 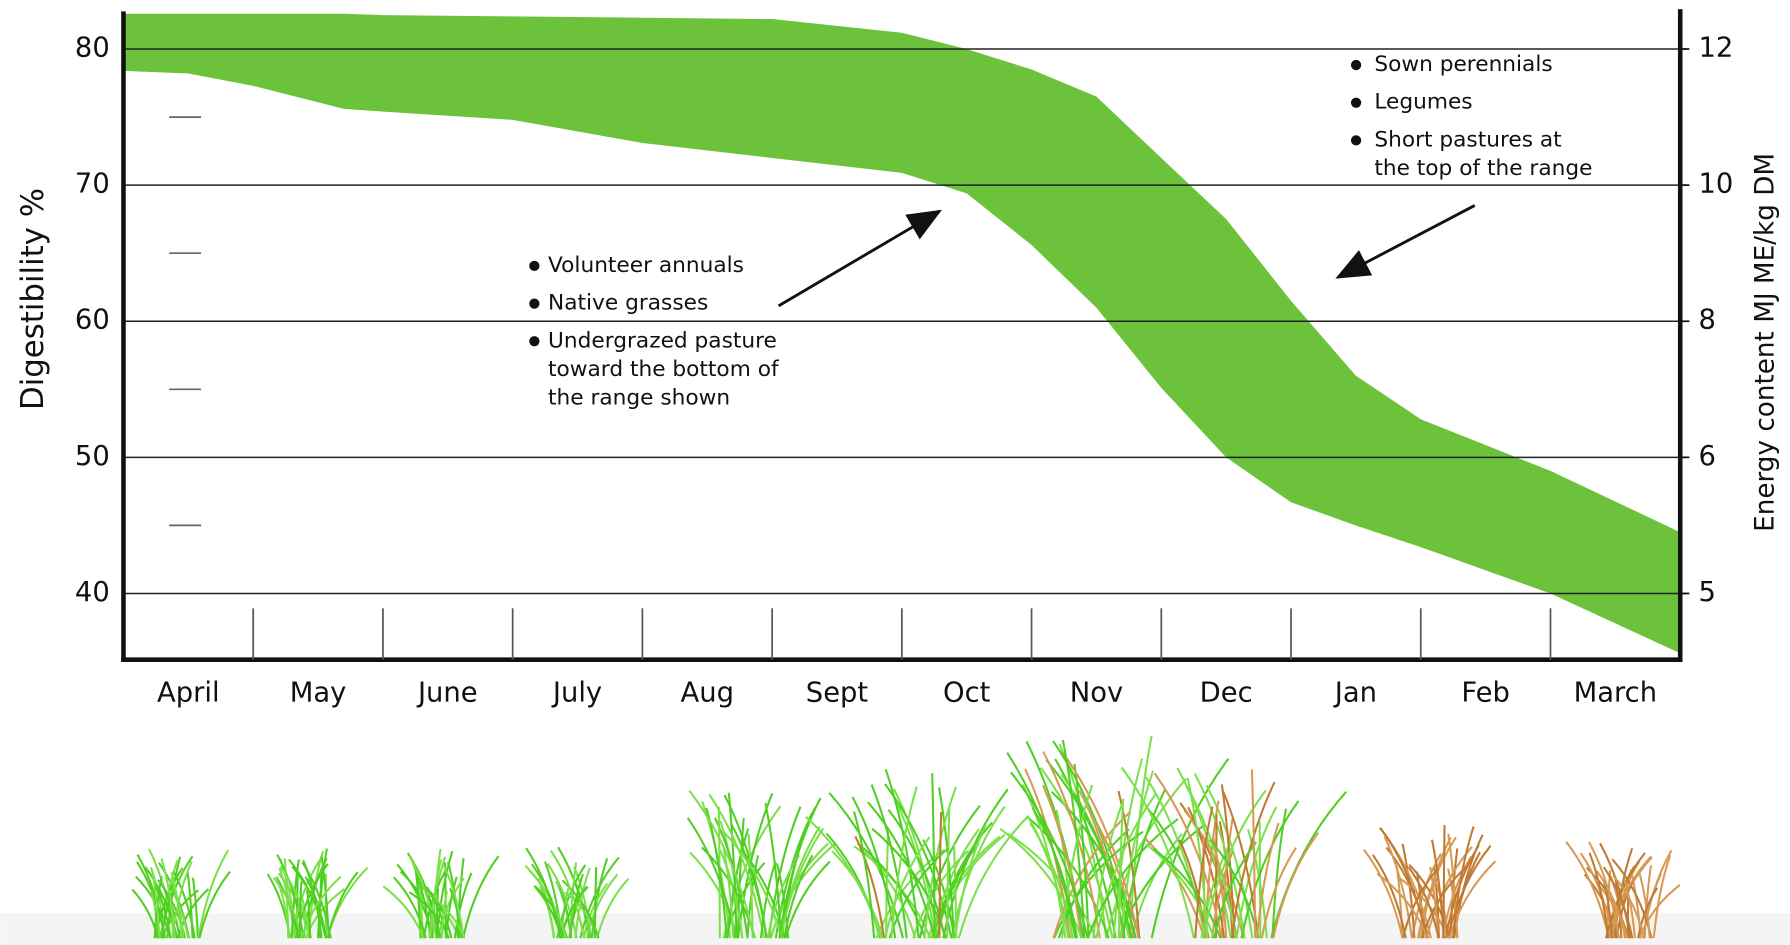 What do you see at coordinates (967, 692) in the screenshot?
I see `x-tick-label: Oct` at bounding box center [967, 692].